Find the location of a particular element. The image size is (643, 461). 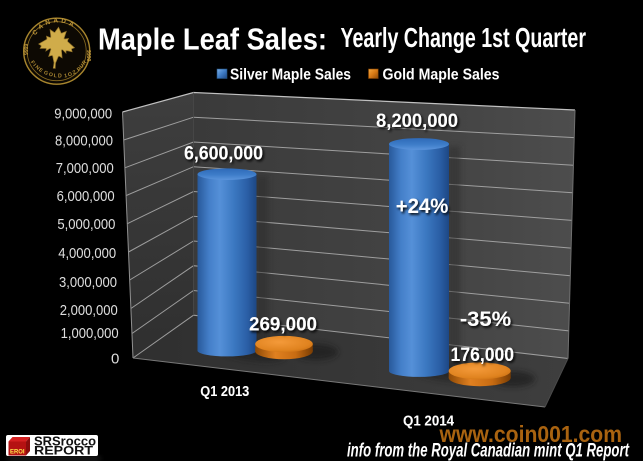

svg-text: P is located at coordinates (79, 69).